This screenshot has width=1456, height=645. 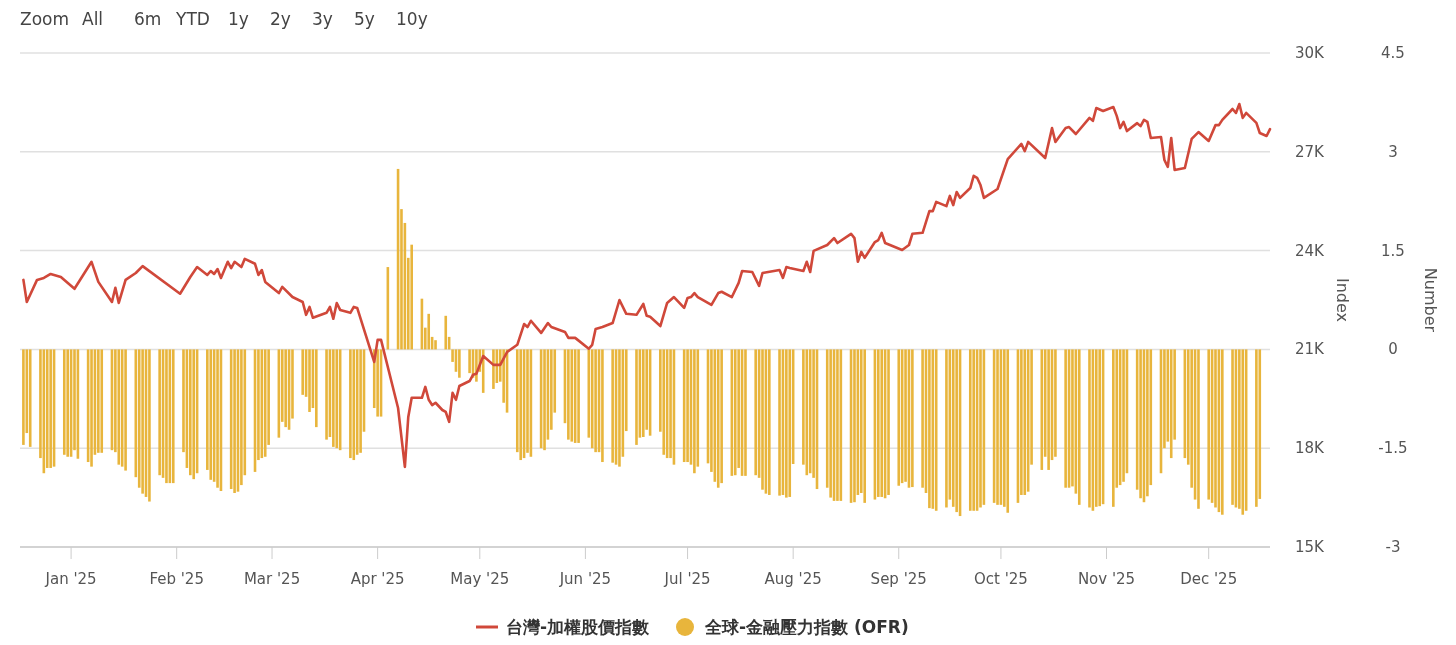 What do you see at coordinates (1310, 547) in the screenshot?
I see `y-tick-label: 15K` at bounding box center [1310, 547].